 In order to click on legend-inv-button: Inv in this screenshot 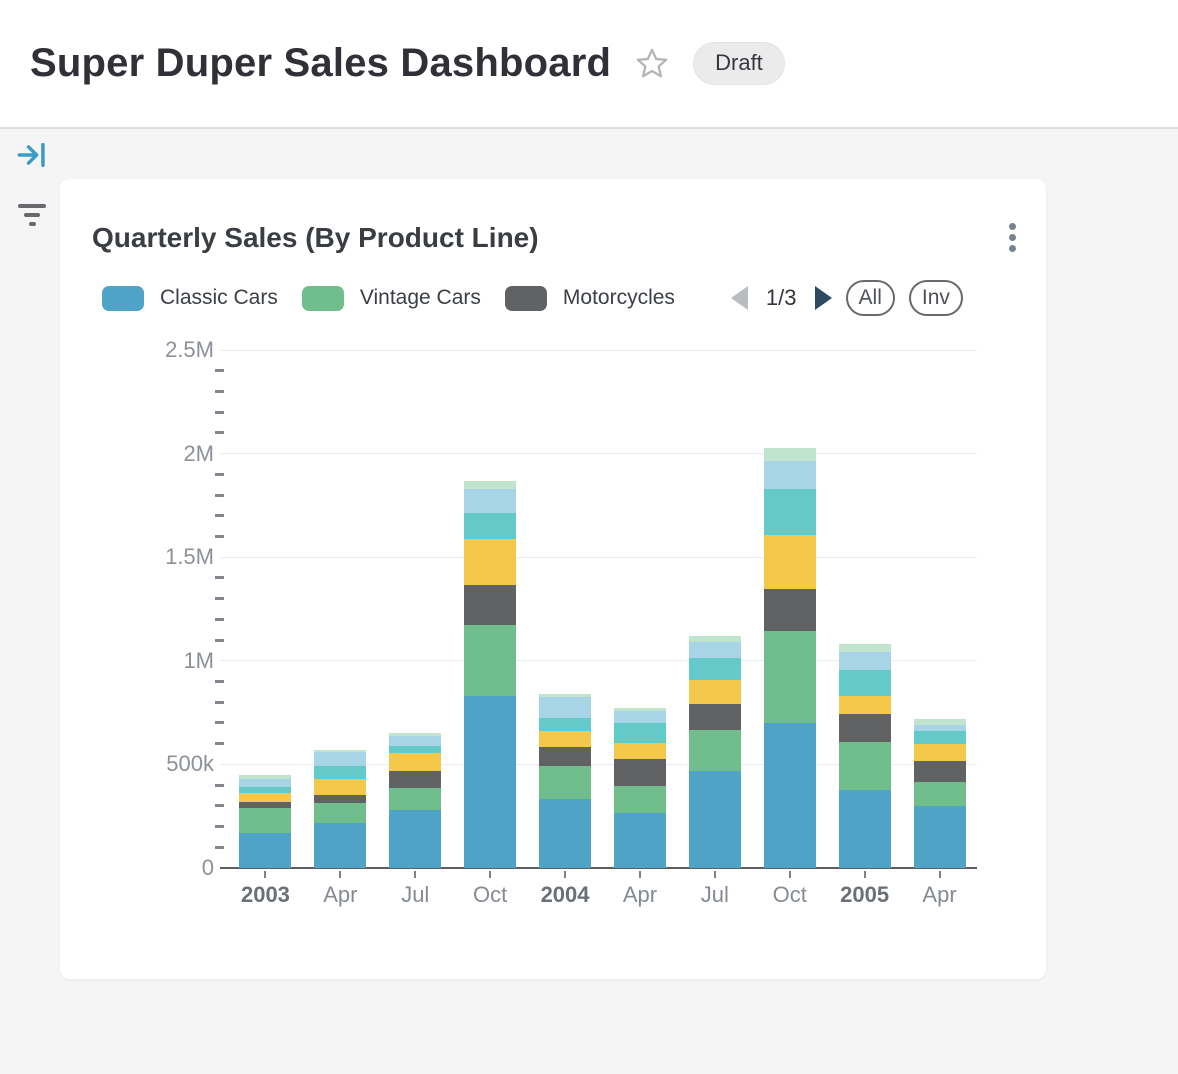, I will do `click(935, 298)`.